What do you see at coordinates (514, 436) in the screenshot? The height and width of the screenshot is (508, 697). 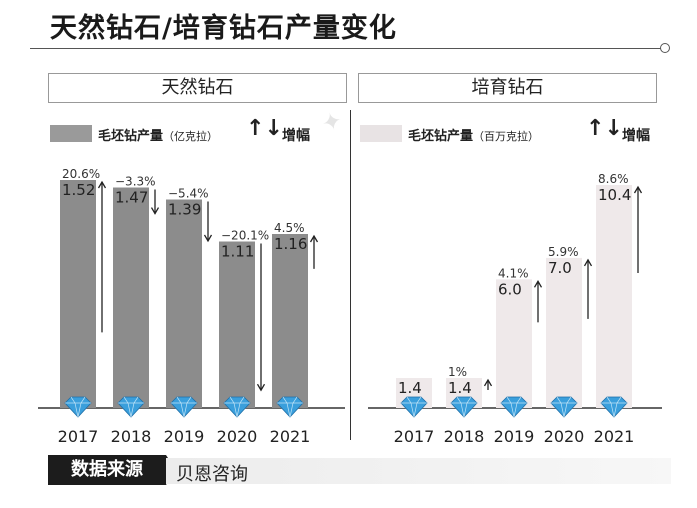 I see `lab-year-label-2019: 2019` at bounding box center [514, 436].